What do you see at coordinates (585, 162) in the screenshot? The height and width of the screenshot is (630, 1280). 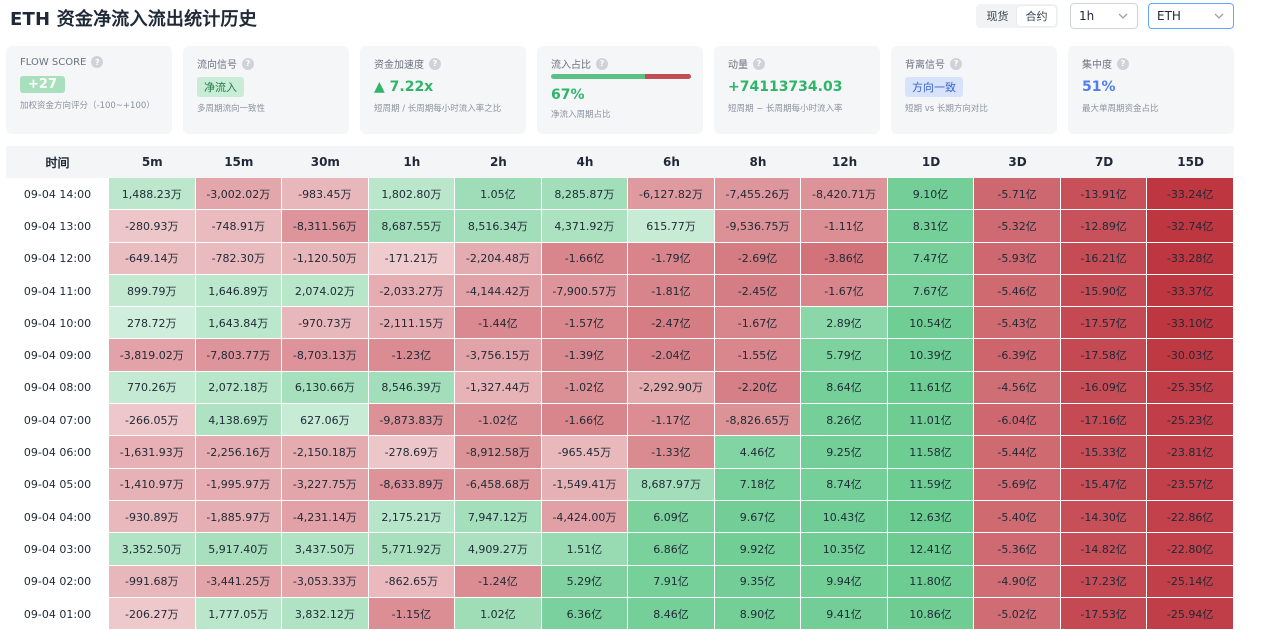 I see `column-header-4h: 4h` at bounding box center [585, 162].